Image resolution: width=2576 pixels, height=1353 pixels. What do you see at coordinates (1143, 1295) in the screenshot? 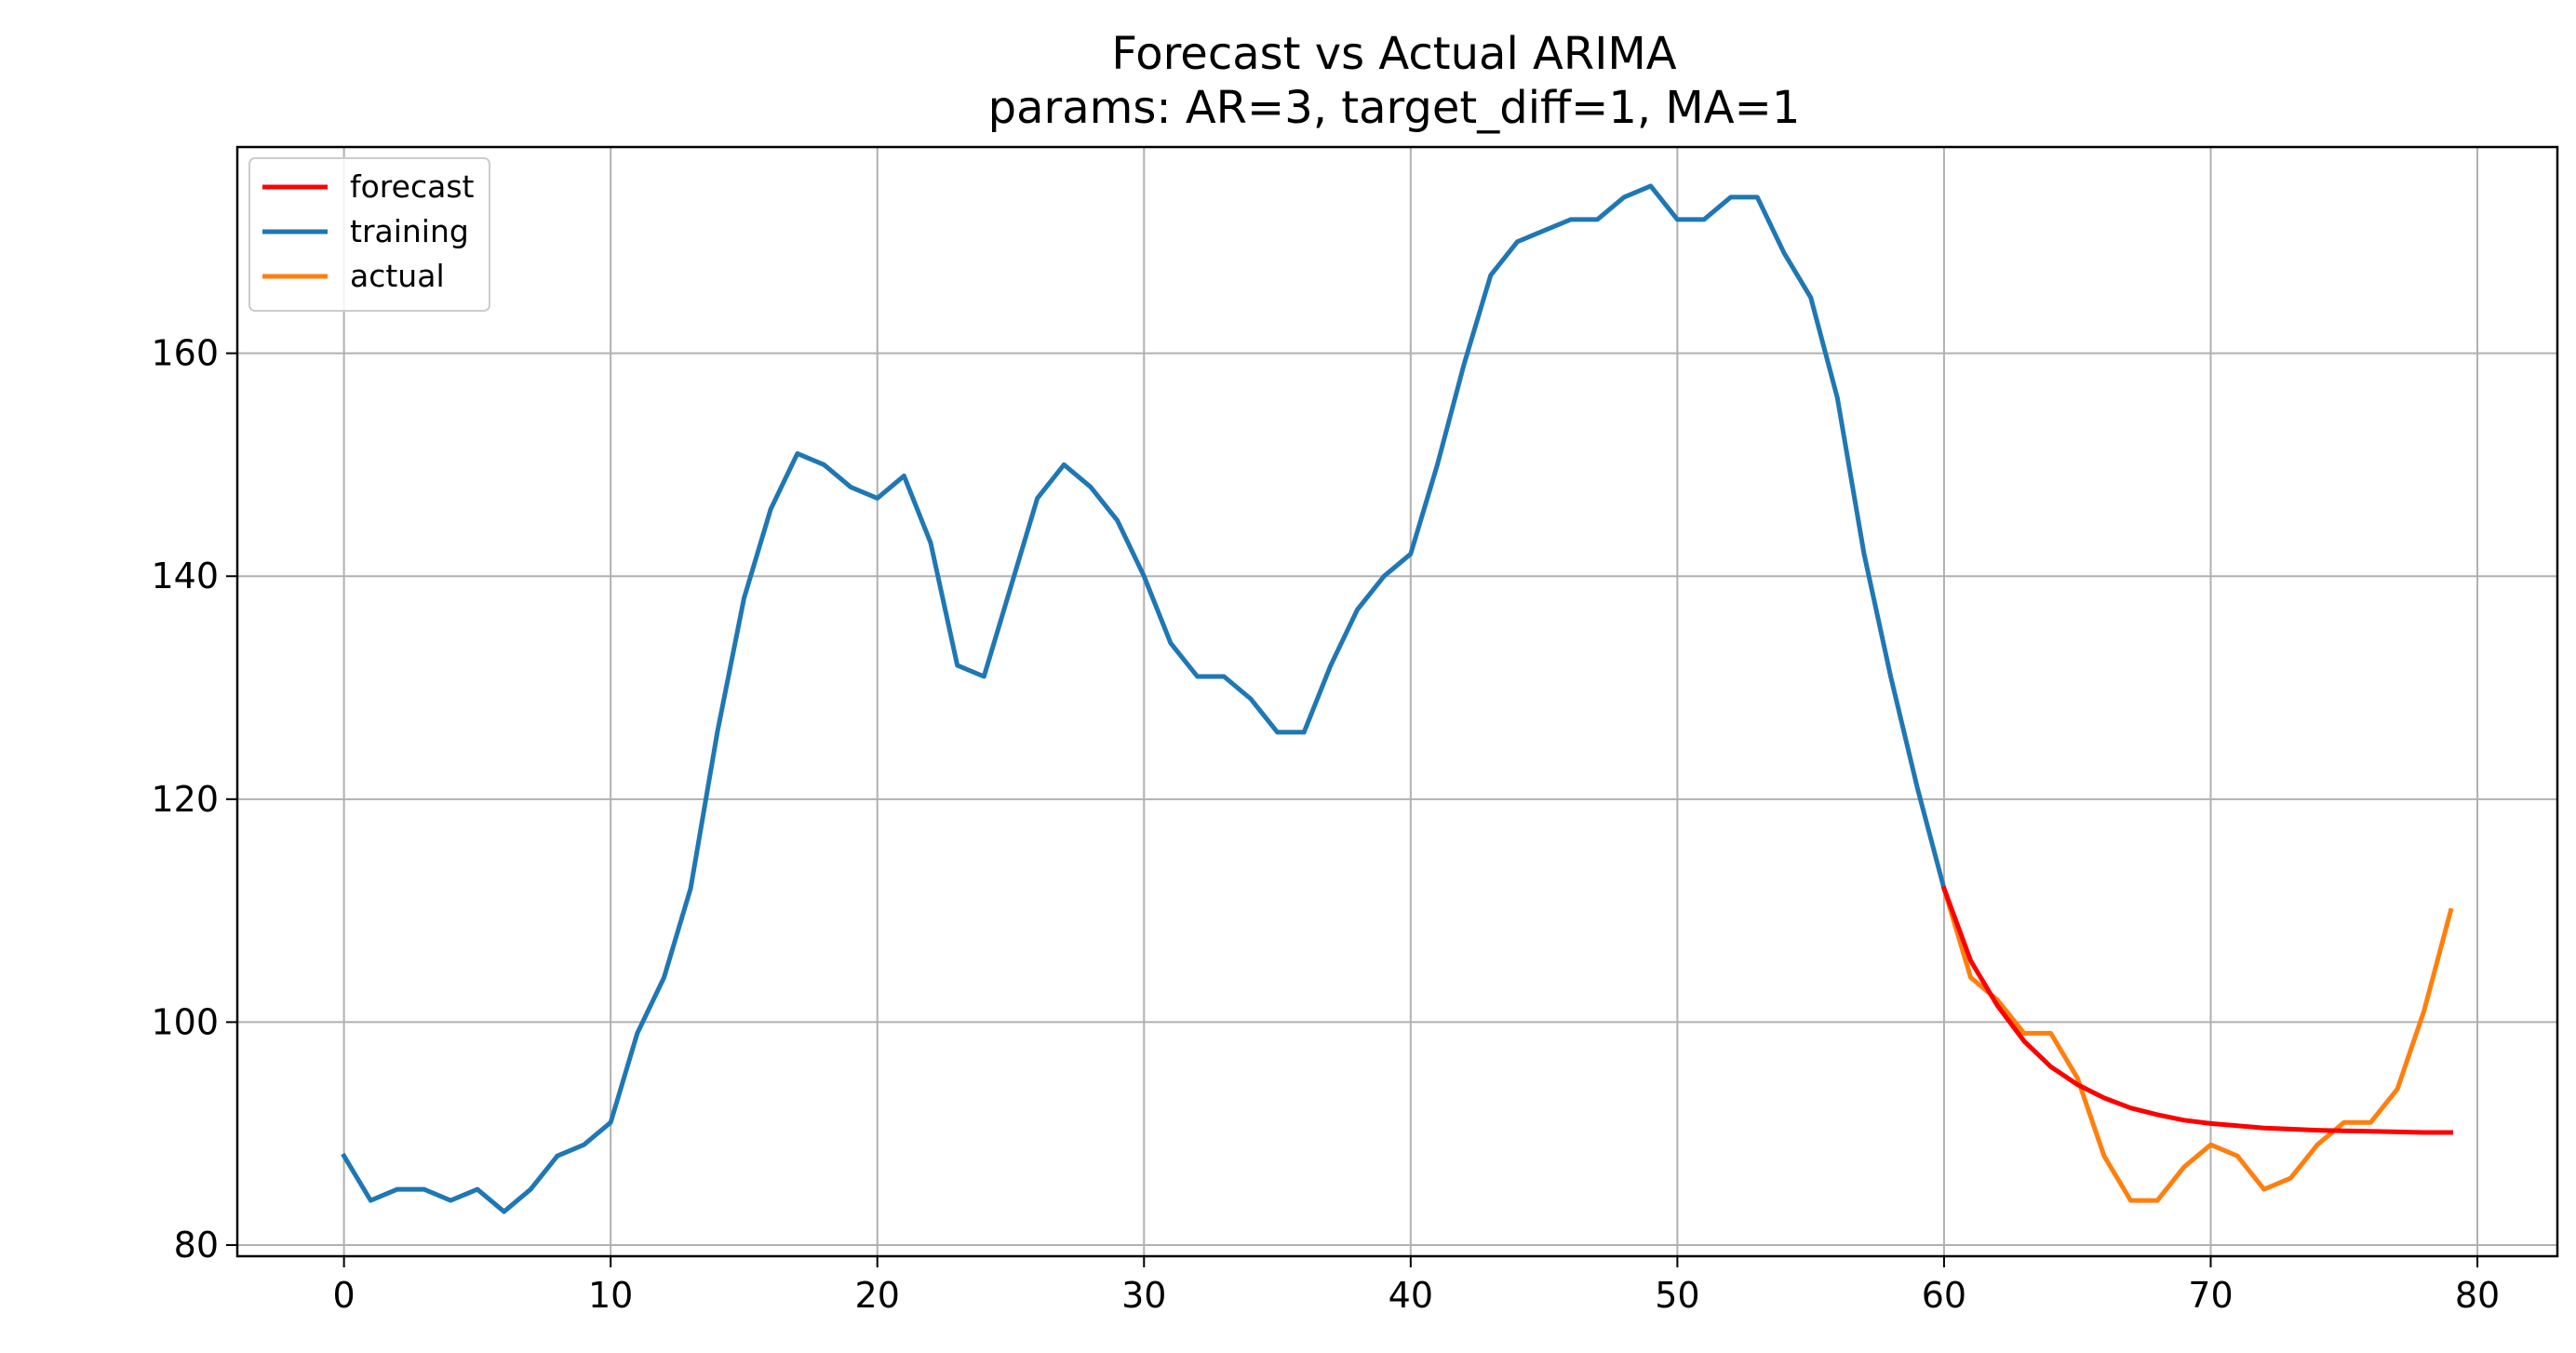
I see `x-tick-label: 30` at bounding box center [1143, 1295].